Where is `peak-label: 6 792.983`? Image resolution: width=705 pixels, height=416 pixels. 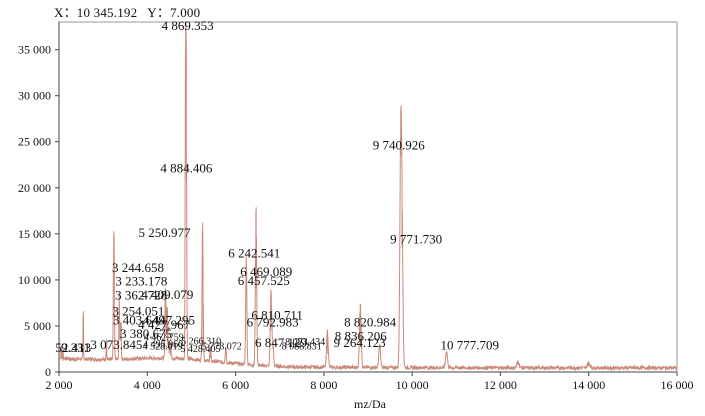 peak-label: 6 792.983 is located at coordinates (273, 322).